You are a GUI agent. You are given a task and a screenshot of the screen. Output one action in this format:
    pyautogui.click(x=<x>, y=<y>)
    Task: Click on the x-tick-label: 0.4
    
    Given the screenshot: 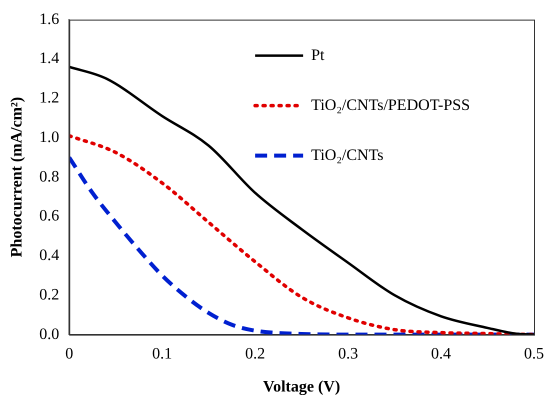 What is the action you would take?
    pyautogui.click(x=441, y=353)
    